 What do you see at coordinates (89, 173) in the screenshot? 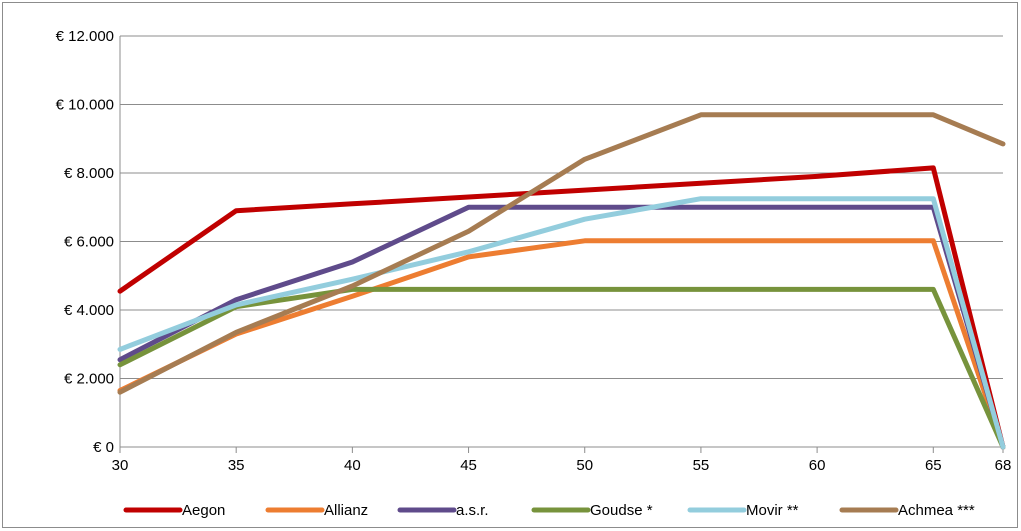
I see `y-tick-label: € 8.000` at bounding box center [89, 173].